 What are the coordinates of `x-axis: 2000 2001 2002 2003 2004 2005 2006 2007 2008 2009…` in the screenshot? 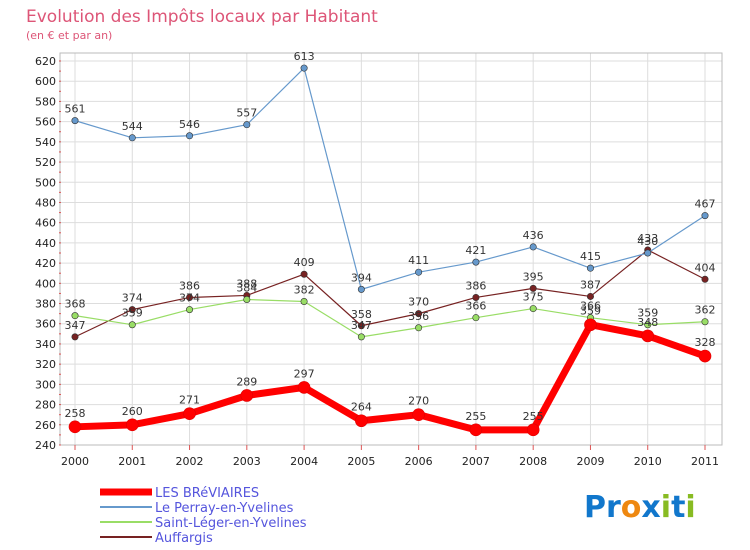 It's located at (390, 456).